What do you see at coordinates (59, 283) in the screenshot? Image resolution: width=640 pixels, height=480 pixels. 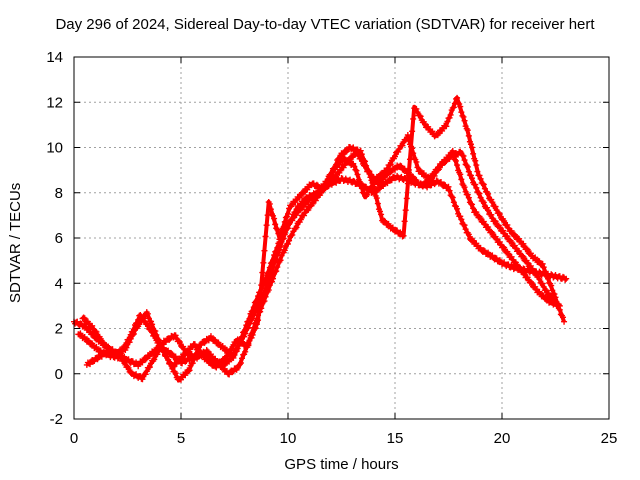 I see `y-tick-label: 4` at bounding box center [59, 283].